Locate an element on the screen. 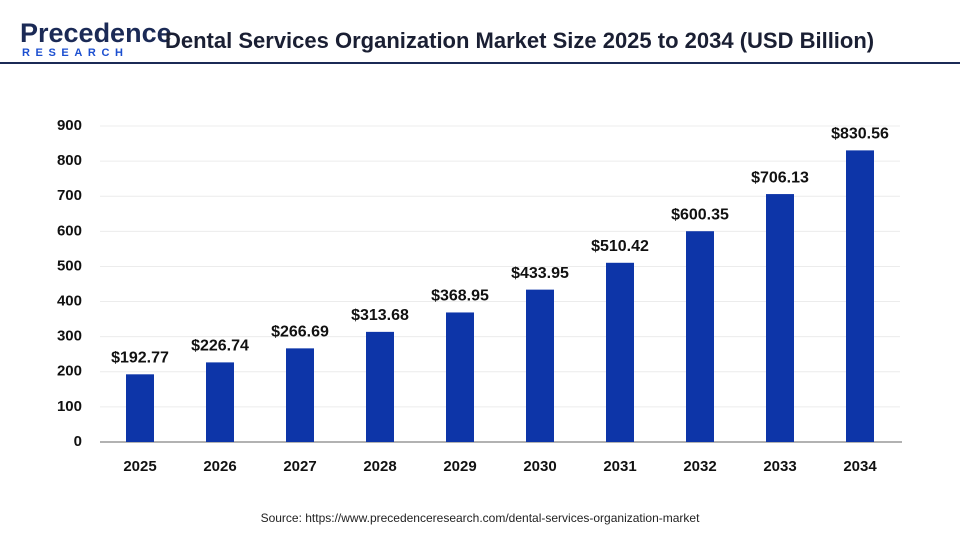 Image resolution: width=960 pixels, height=540 pixels. x-tick-label: 2029 is located at coordinates (459, 466).